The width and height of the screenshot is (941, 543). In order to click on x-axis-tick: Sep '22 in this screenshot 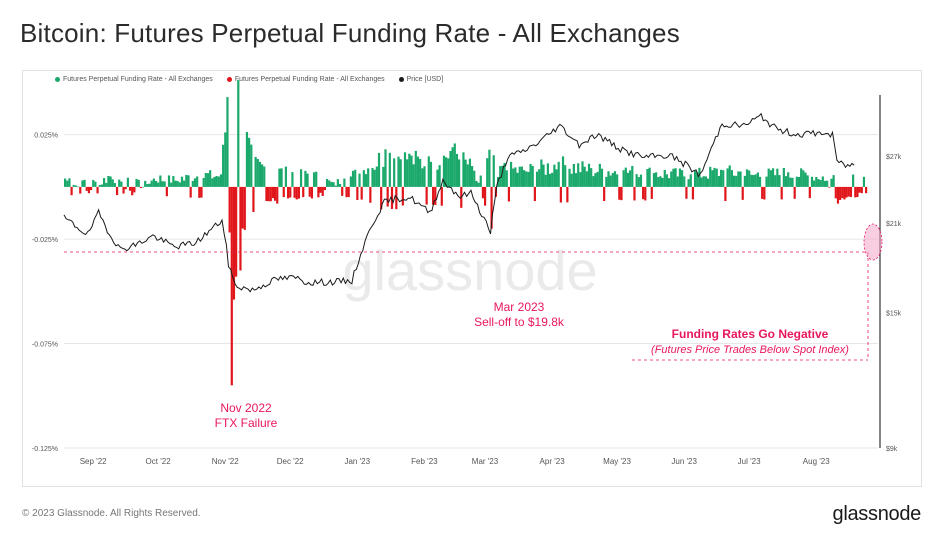, I will do `click(93, 461)`.